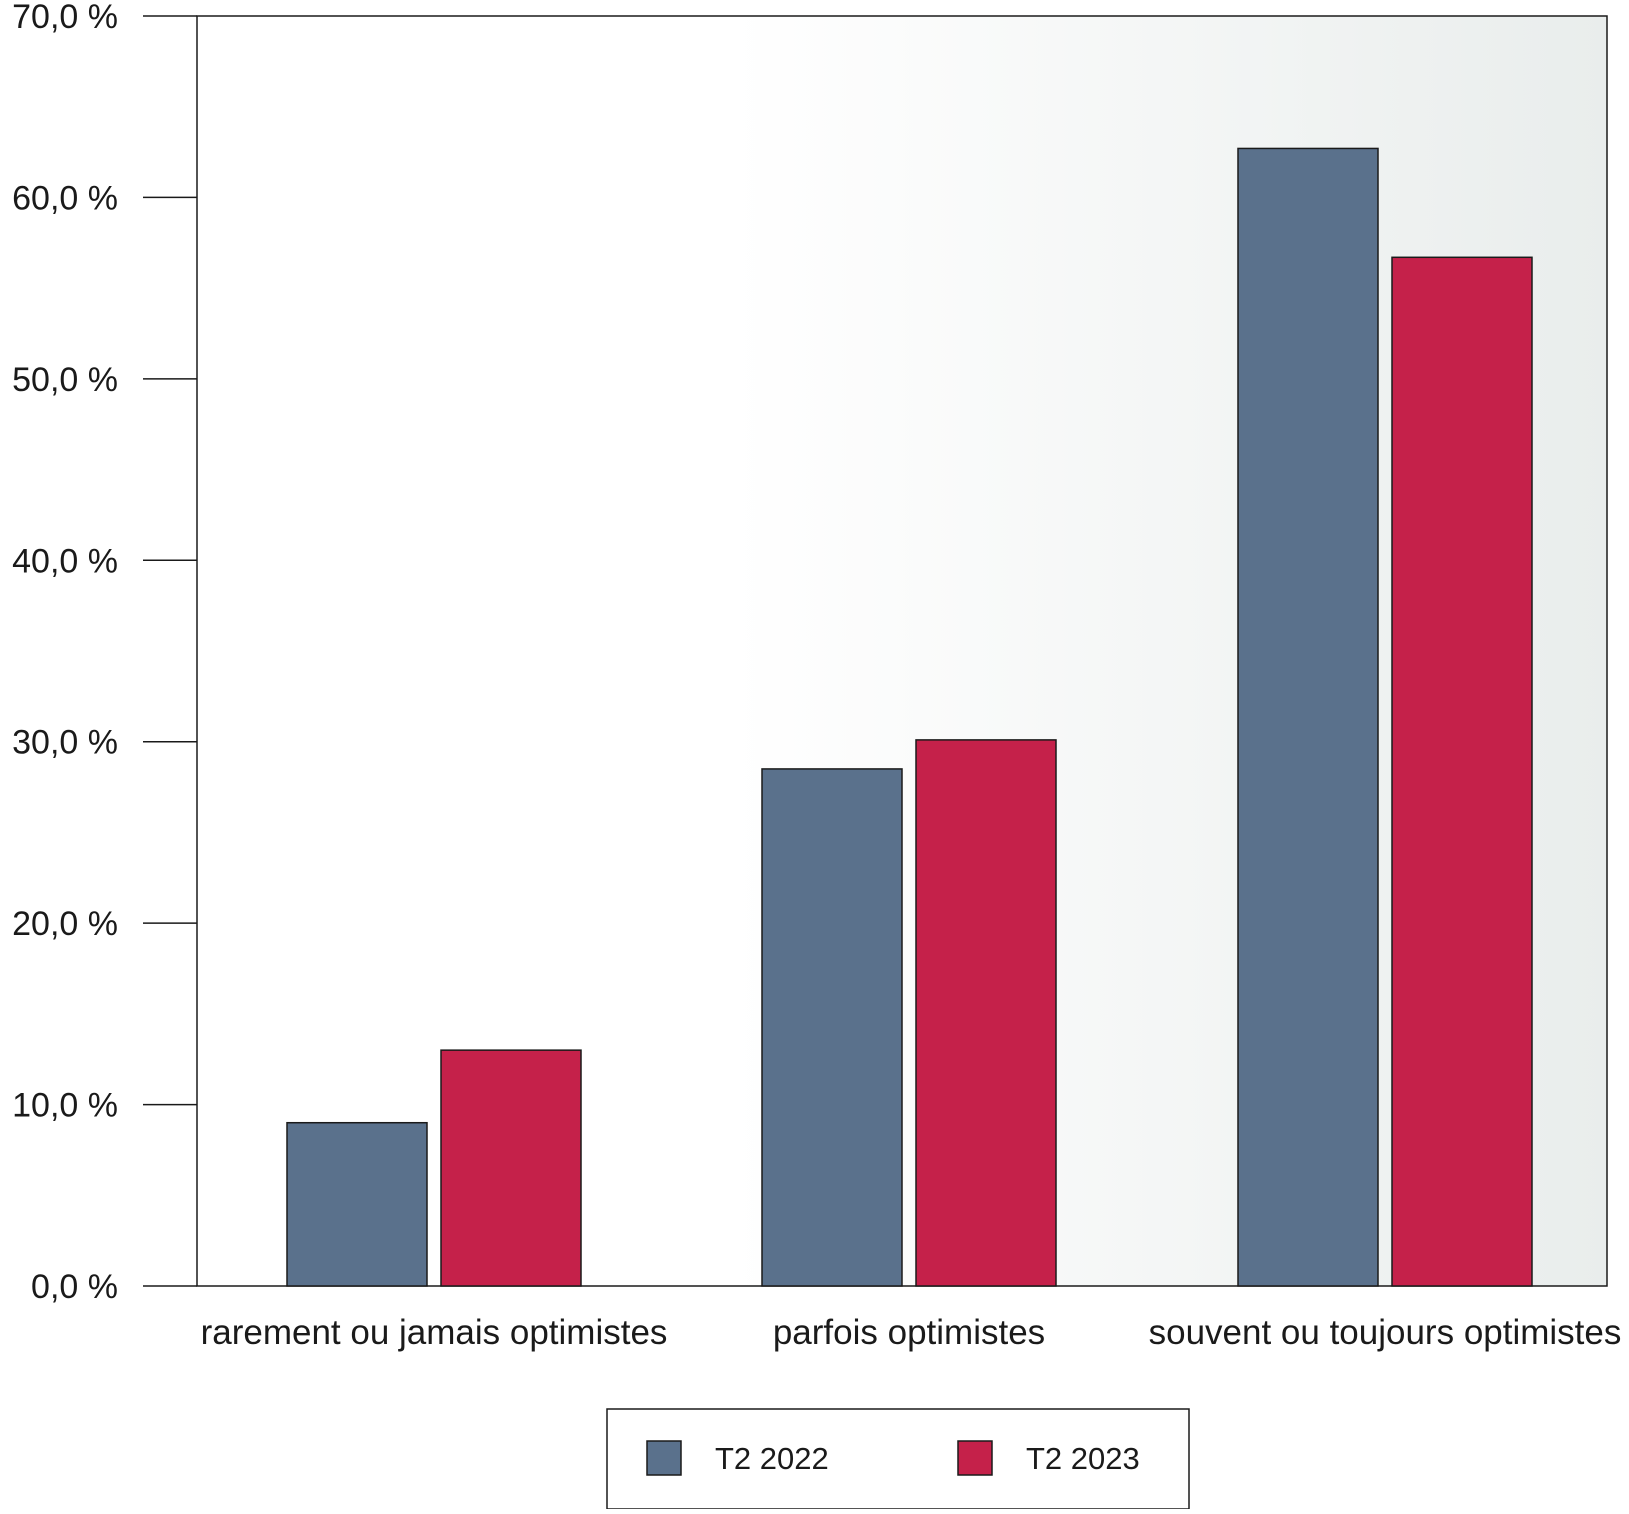  Describe the element at coordinates (1385, 1332) in the screenshot. I see `x-category-label: souvent ou toujours optimistes` at that location.